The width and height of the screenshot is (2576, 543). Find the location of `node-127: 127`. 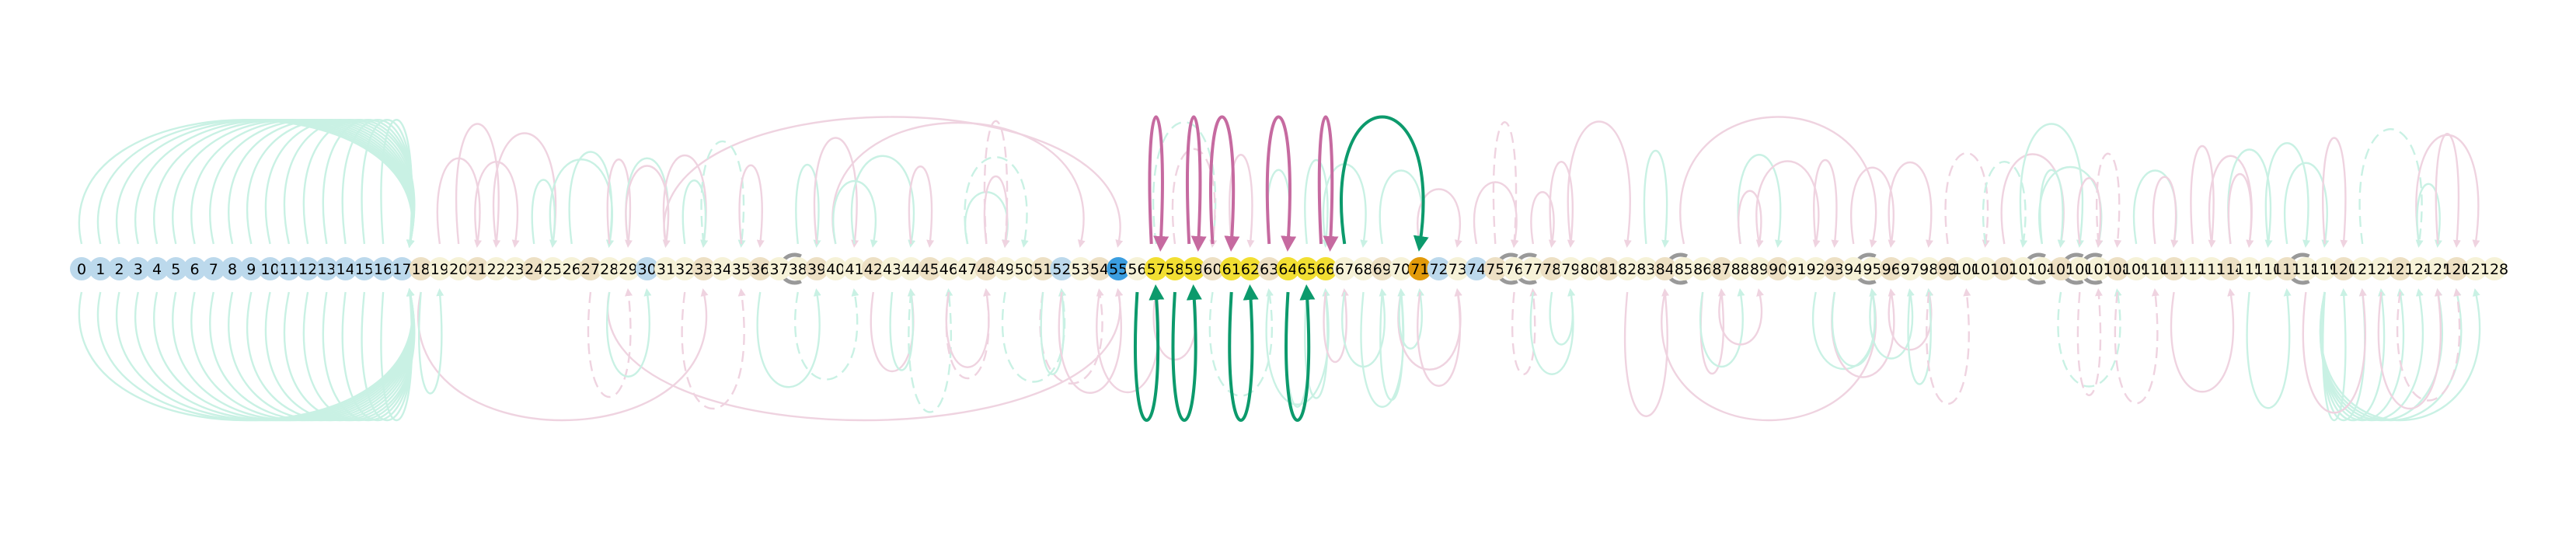

node-127: 127 is located at coordinates (2476, 268).